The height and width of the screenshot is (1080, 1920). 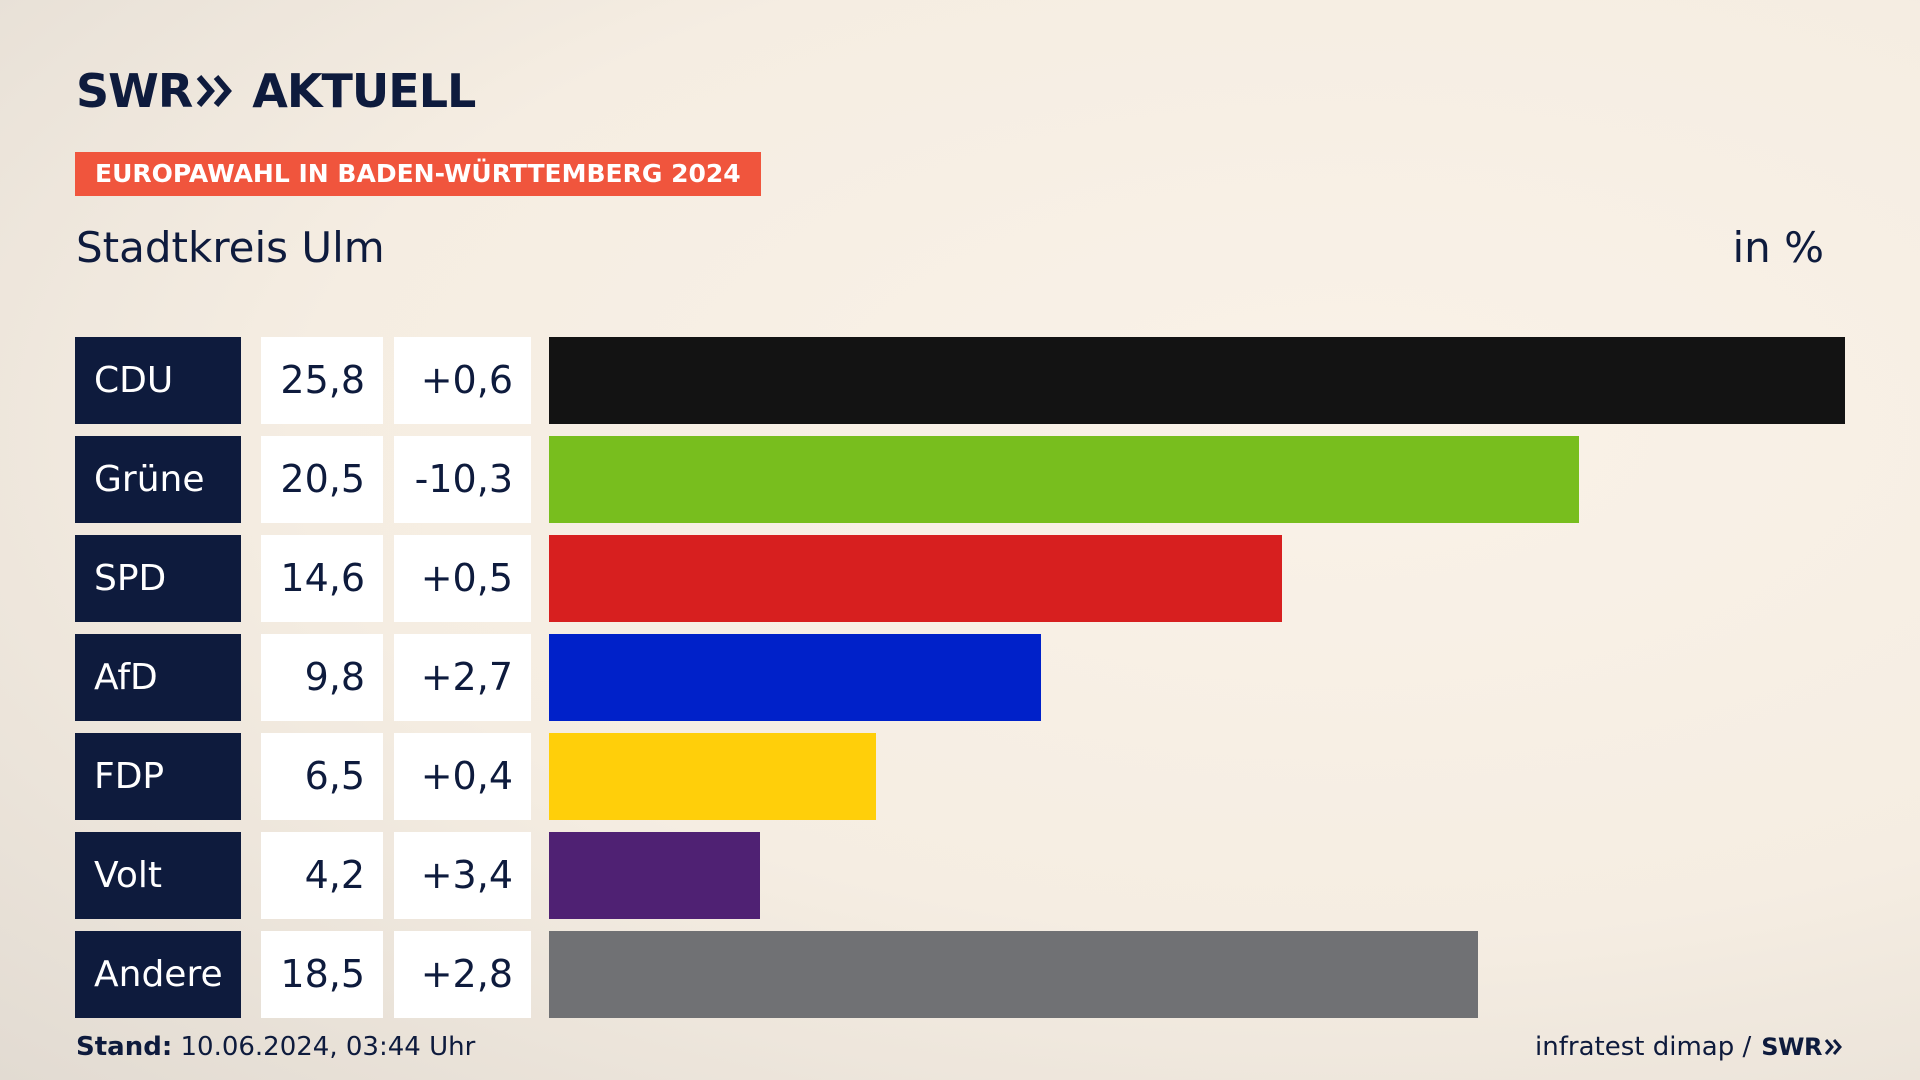 What do you see at coordinates (322, 875) in the screenshot?
I see `result-value: 4,2` at bounding box center [322, 875].